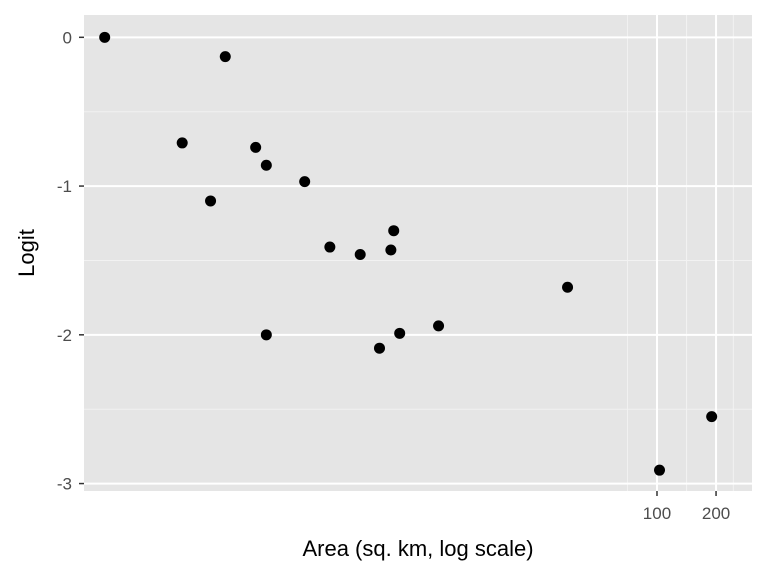 Image resolution: width=768 pixels, height=576 pixels. Describe the element at coordinates (64, 186) in the screenshot. I see `y-tick-label: -1` at that location.